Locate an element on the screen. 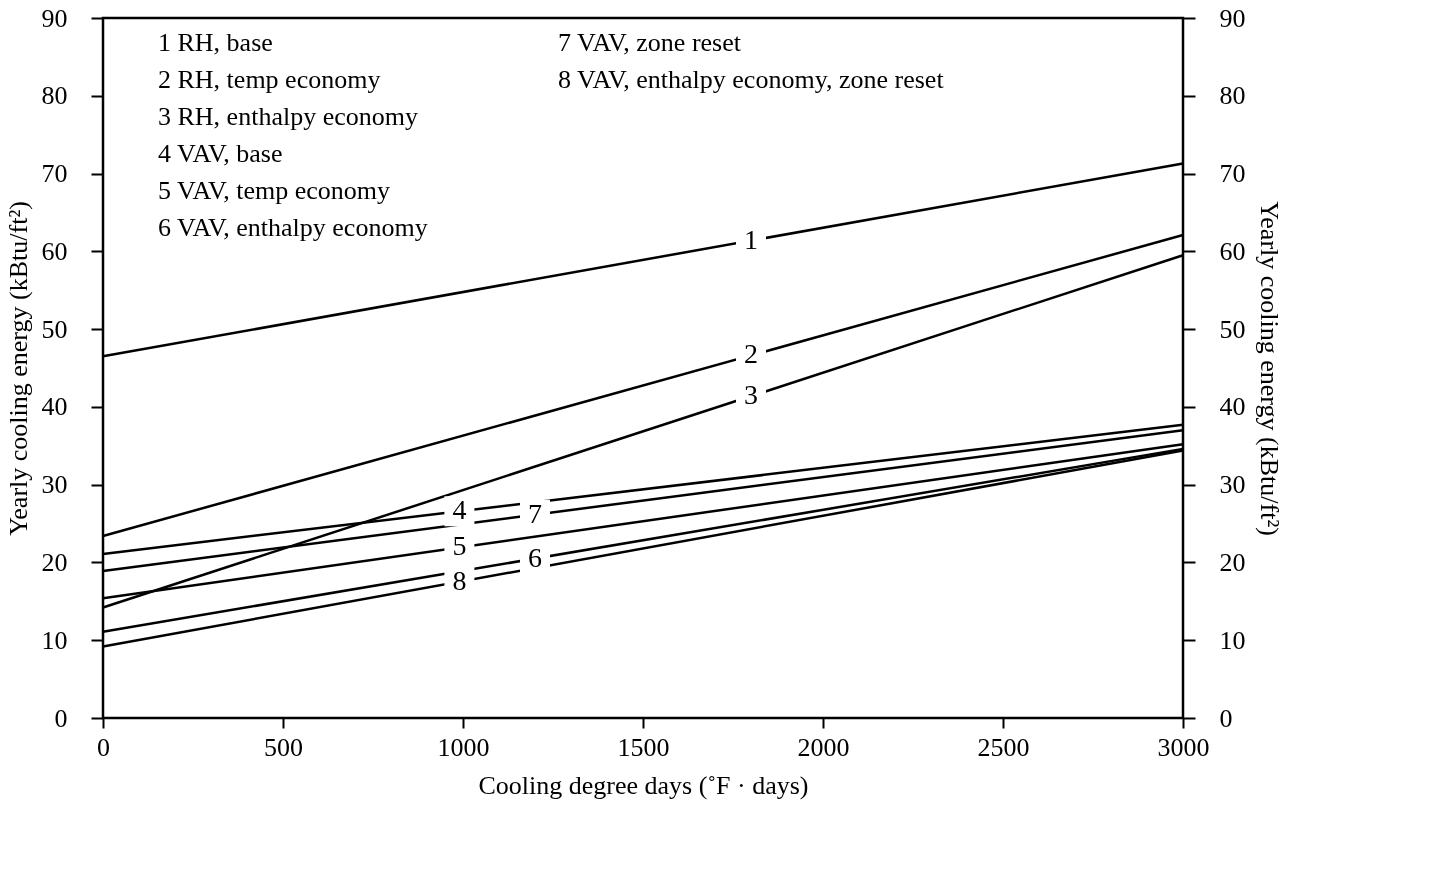 This screenshot has width=1429, height=875. y-tick-label: 70 is located at coordinates (54, 174).